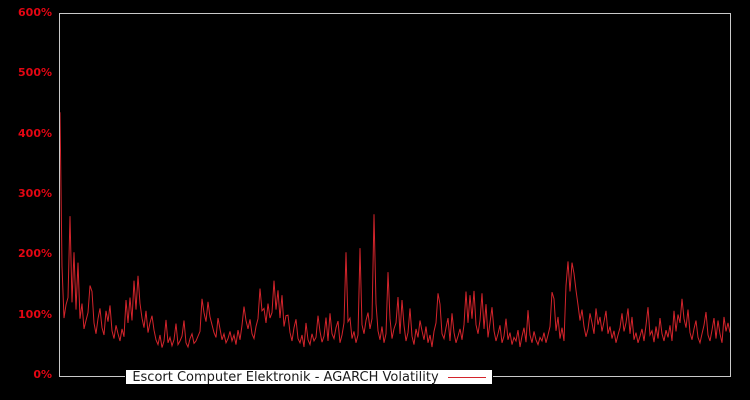  I want to click on y-axis-tick-label: 100%, so click(35, 314).